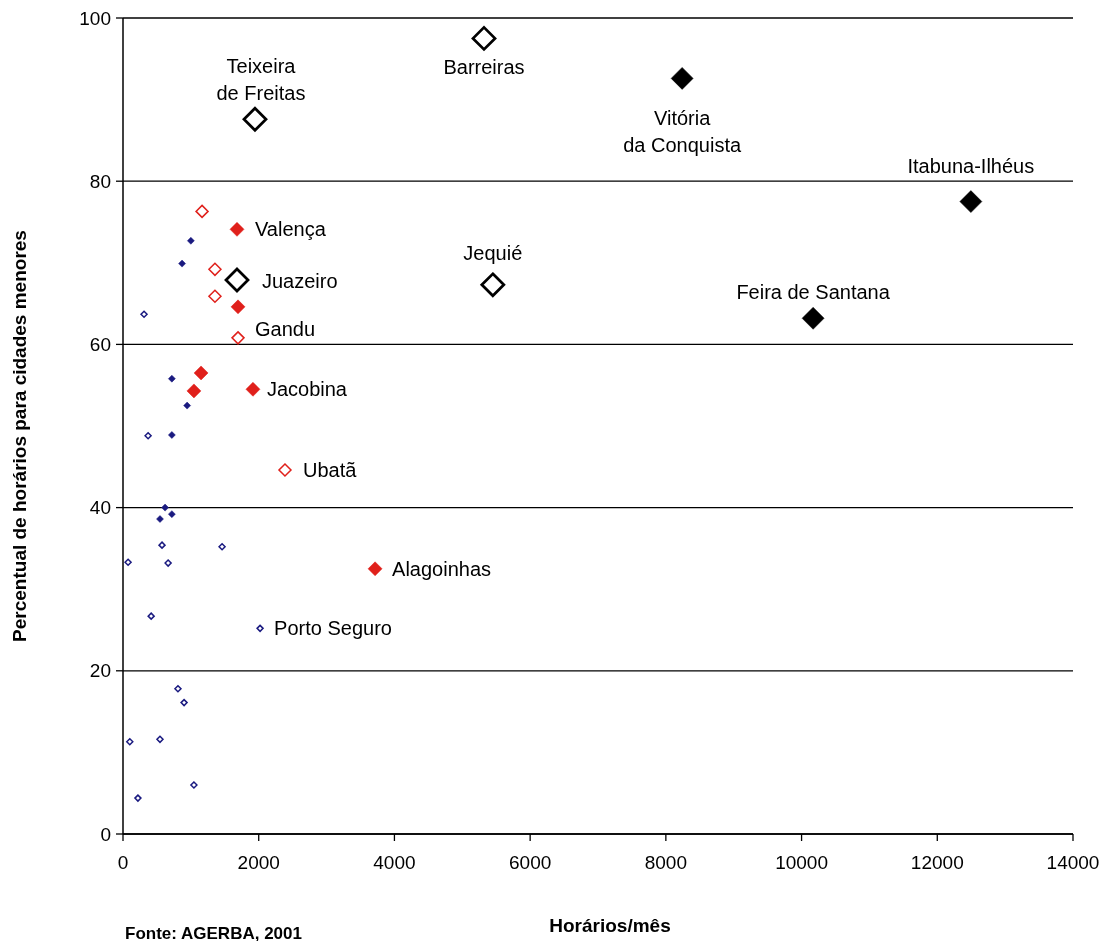 This screenshot has width=1117, height=941. Describe the element at coordinates (213, 932) in the screenshot. I see `source-note: Fonte: AGERBA, 2001` at that location.